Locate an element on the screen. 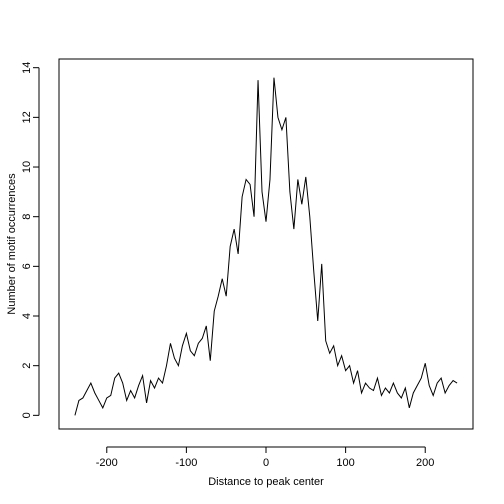 Image resolution: width=504 pixels, height=504 pixels. y-tick-label: 8 is located at coordinates (27, 217).